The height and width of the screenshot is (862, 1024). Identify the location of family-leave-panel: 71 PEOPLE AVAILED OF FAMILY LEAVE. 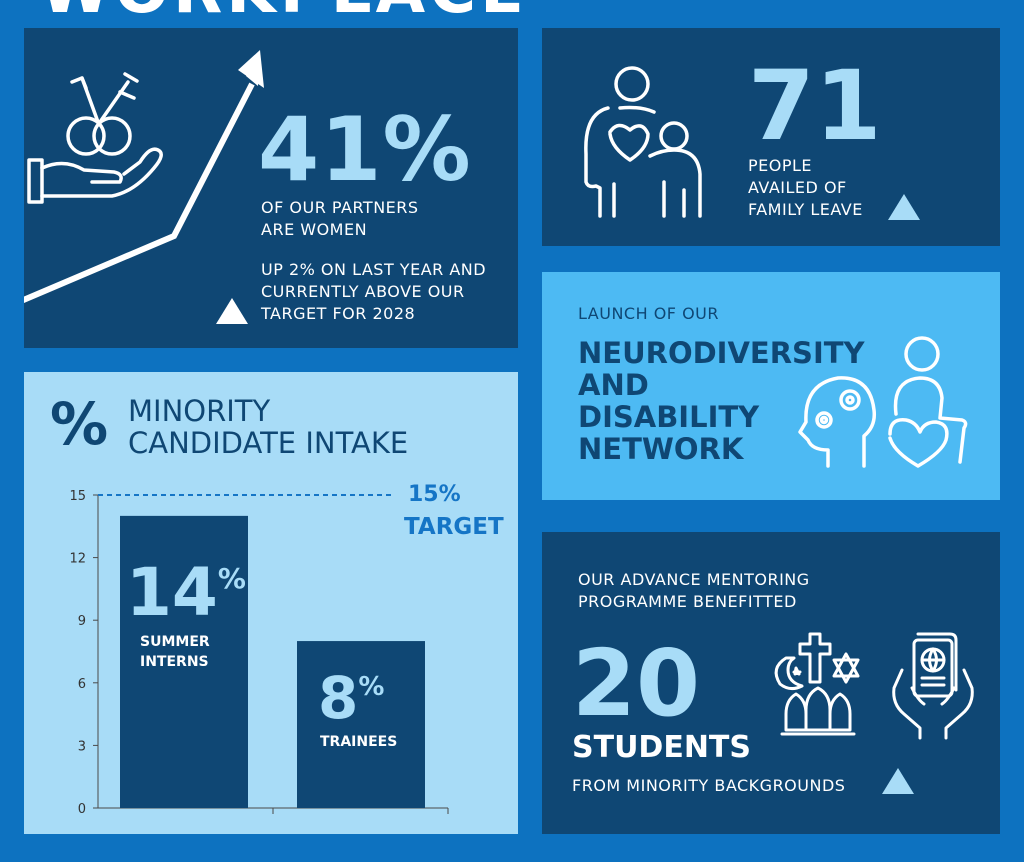
(771, 137).